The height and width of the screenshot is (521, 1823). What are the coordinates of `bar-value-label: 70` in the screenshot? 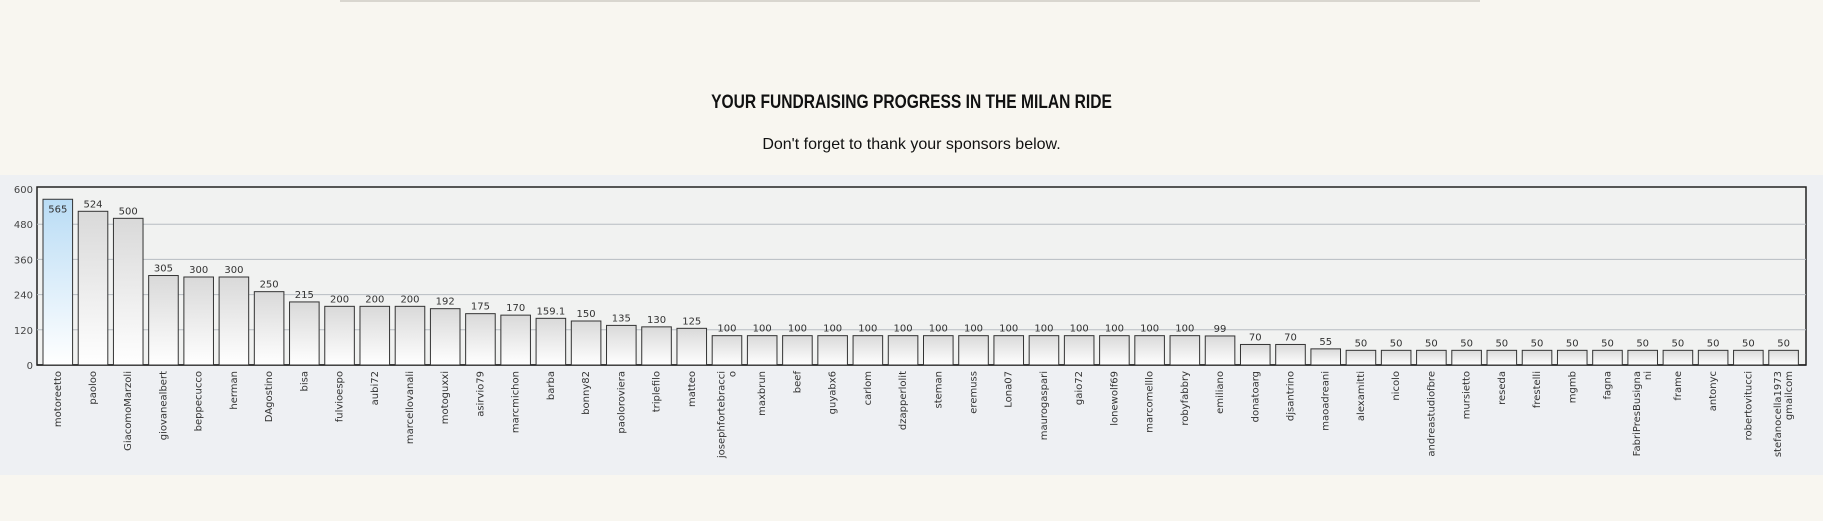 It's located at (1290, 337).